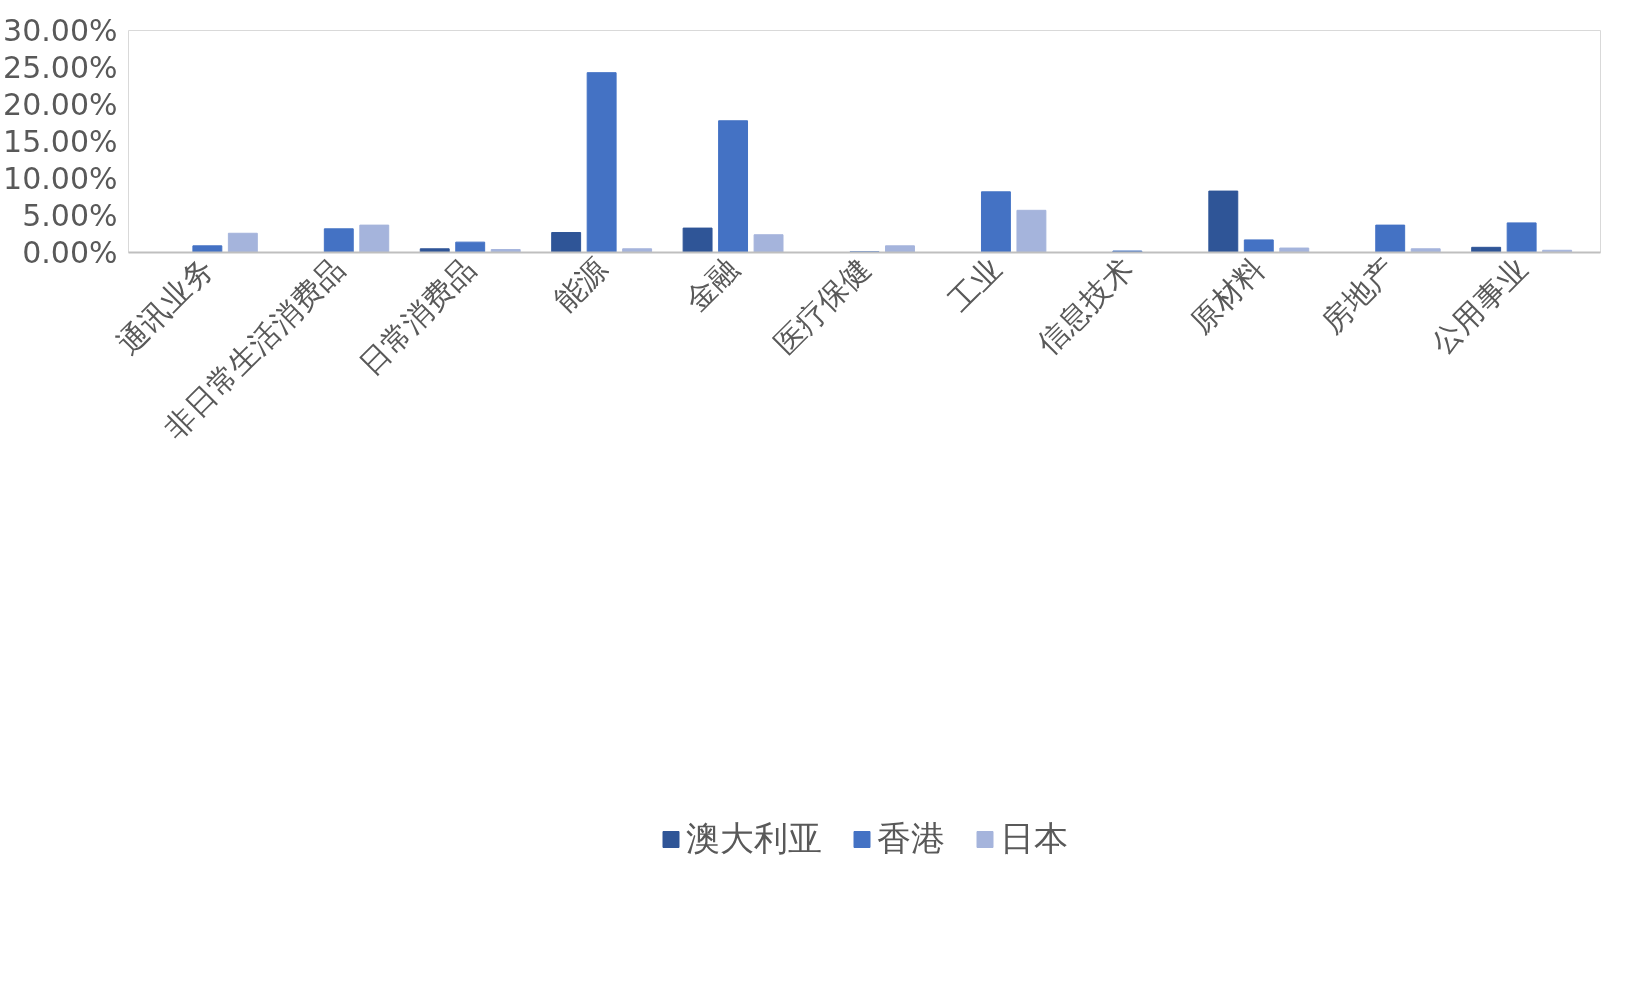 The image size is (1652, 992). Describe the element at coordinates (910, 838) in the screenshot. I see `legend-label: 香港` at that location.